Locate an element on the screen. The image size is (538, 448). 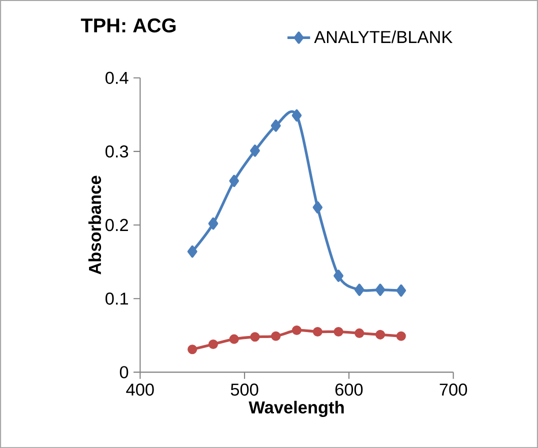
y-tick-label: 0.2 is located at coordinates (117, 225).